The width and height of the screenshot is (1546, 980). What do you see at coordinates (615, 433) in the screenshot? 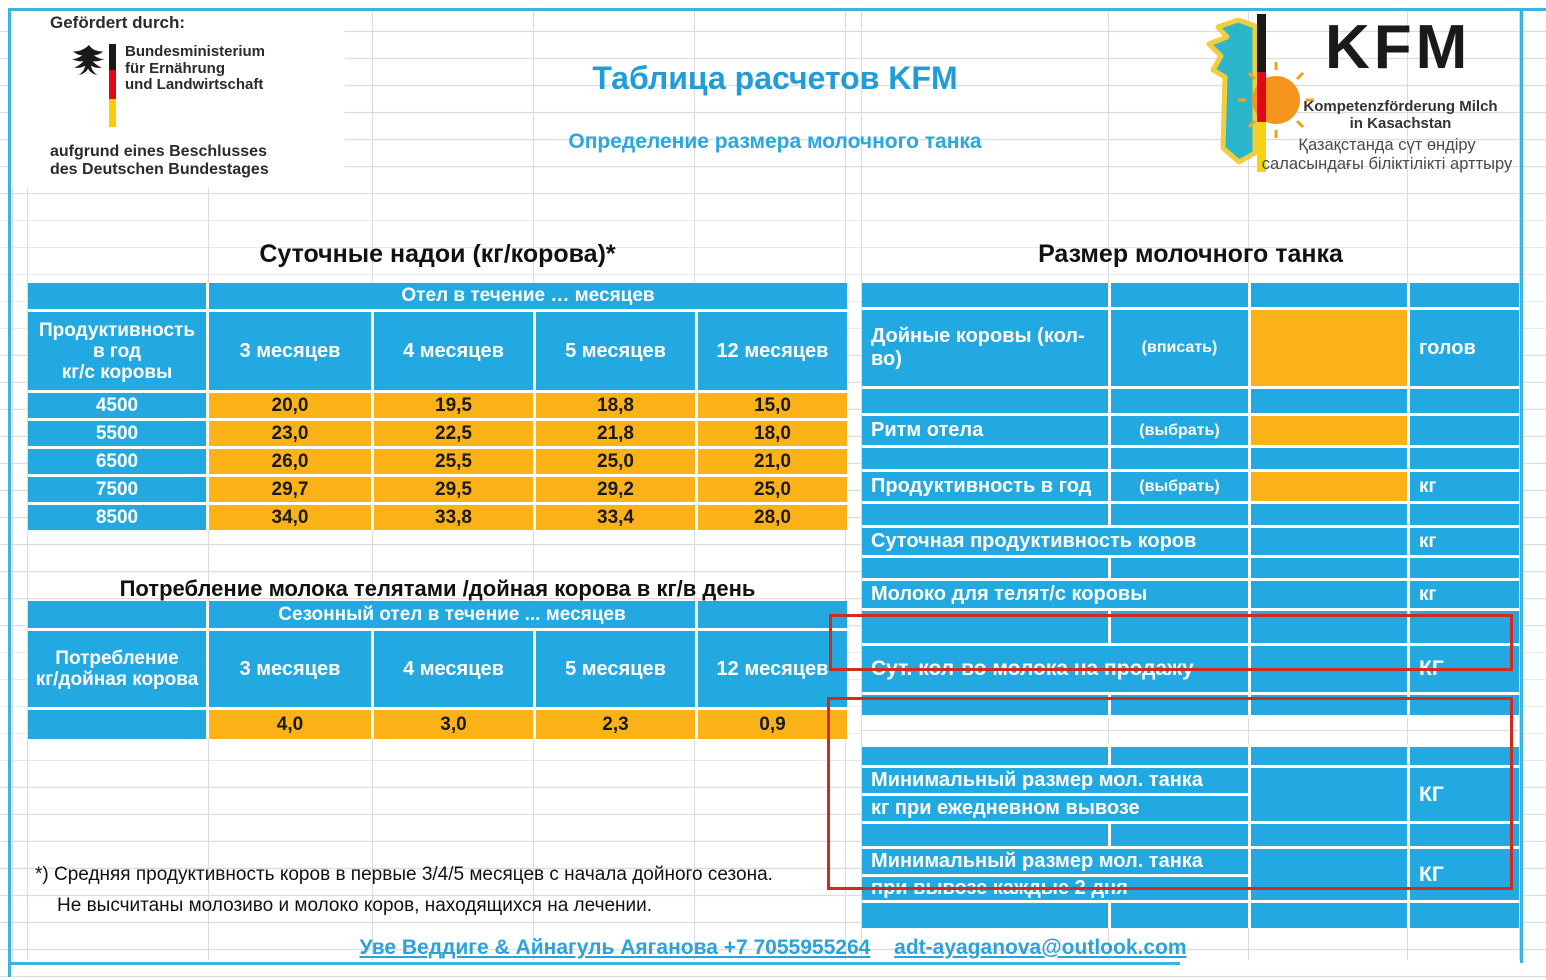
I see `yield-value-cell: 21,8` at bounding box center [615, 433].